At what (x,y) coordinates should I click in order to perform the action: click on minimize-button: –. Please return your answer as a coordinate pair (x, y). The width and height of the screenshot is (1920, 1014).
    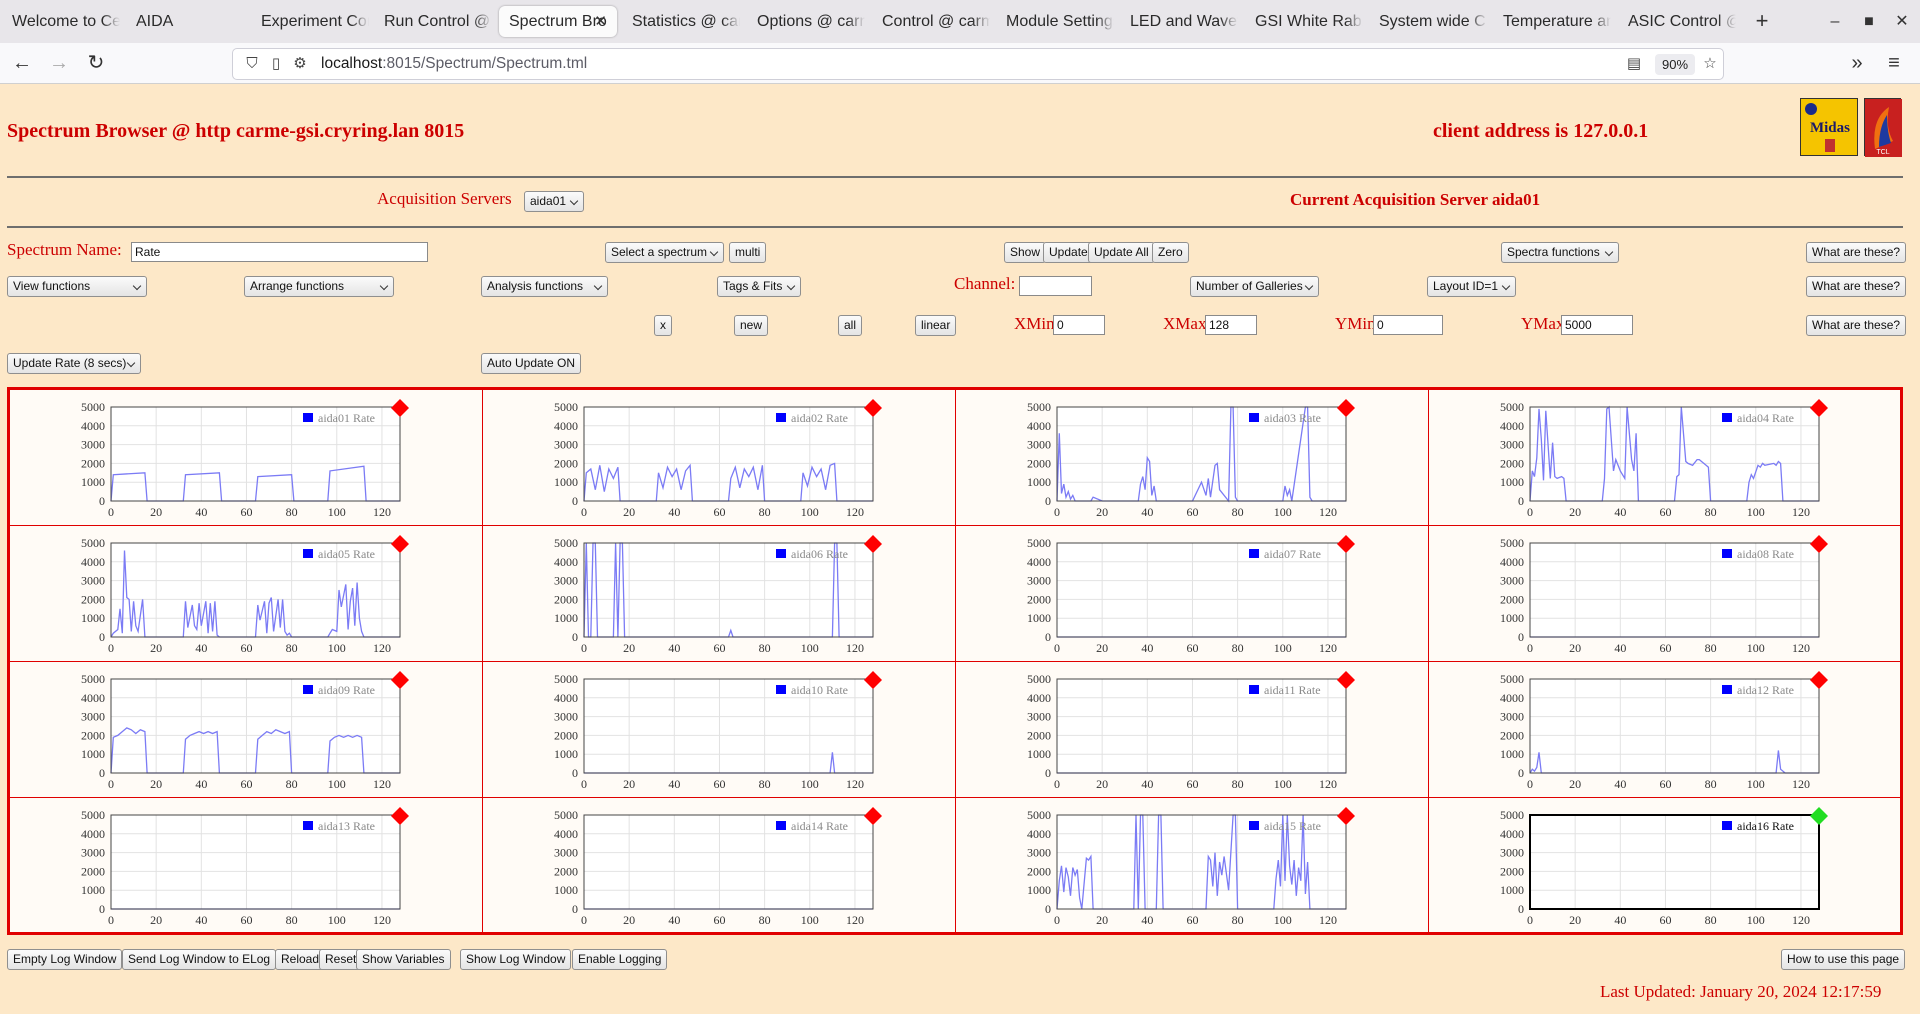
    Looking at the image, I should click on (1835, 21).